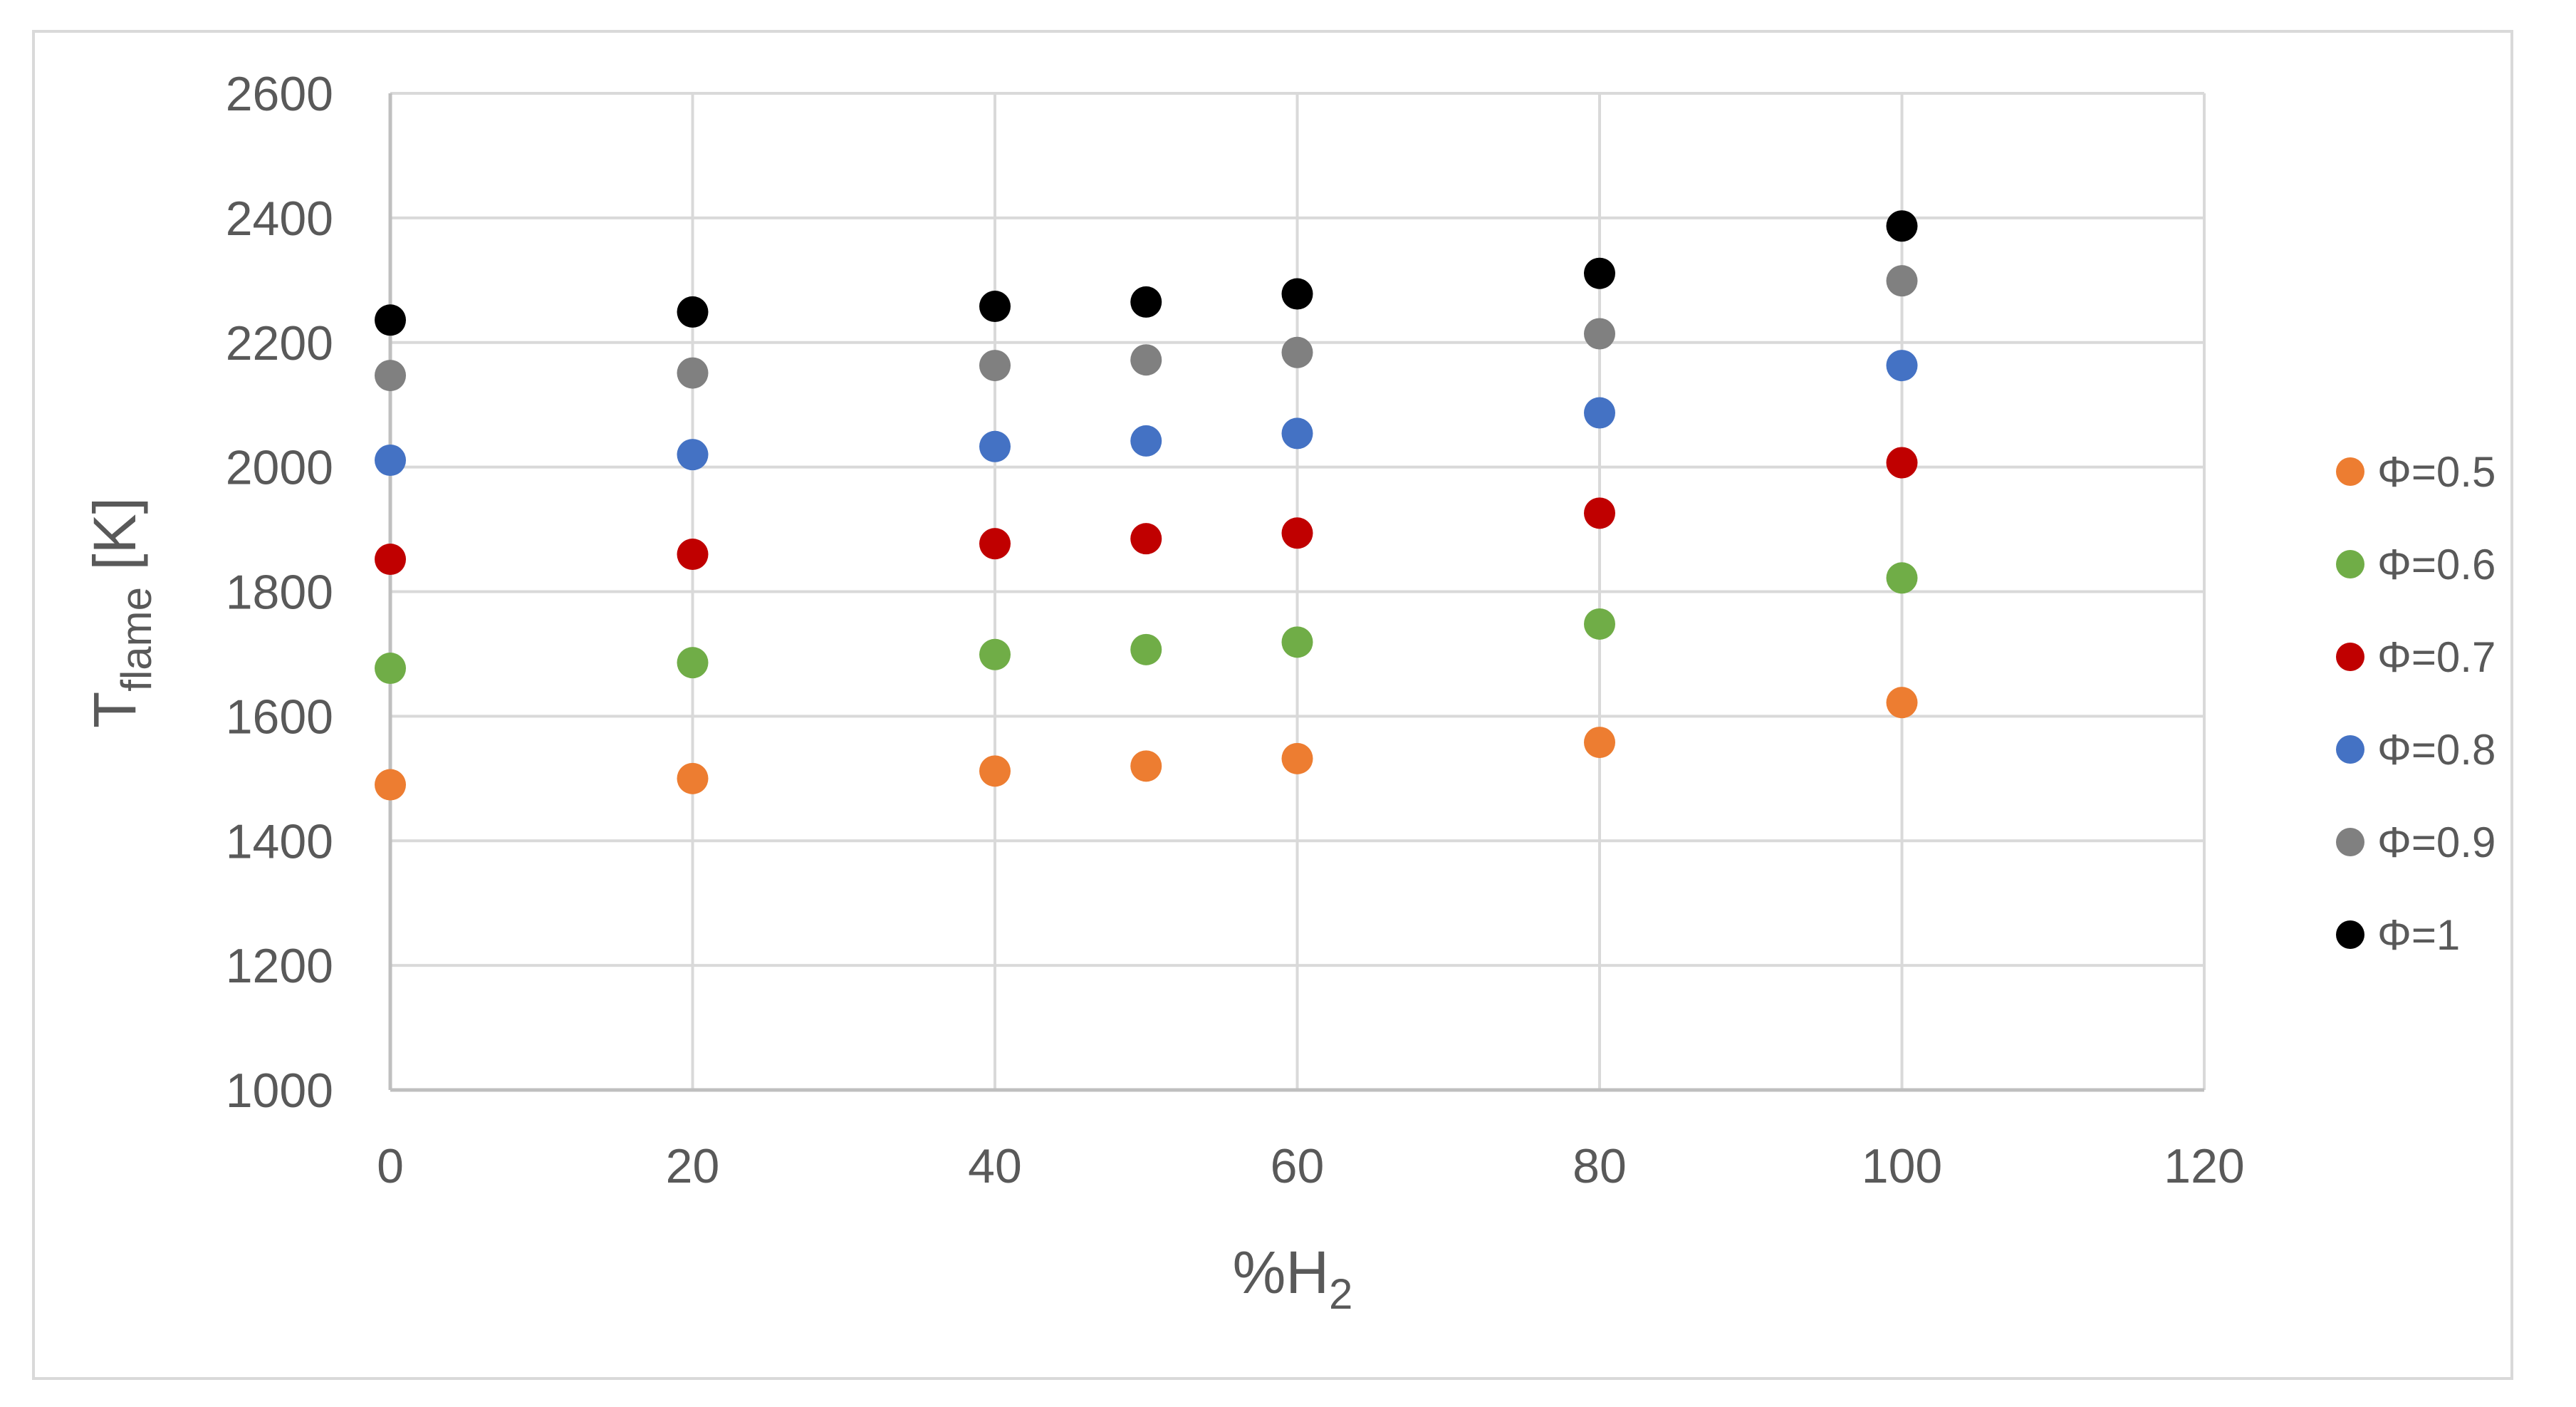  I want to click on legend-label: Φ=0.6, so click(2436, 564).